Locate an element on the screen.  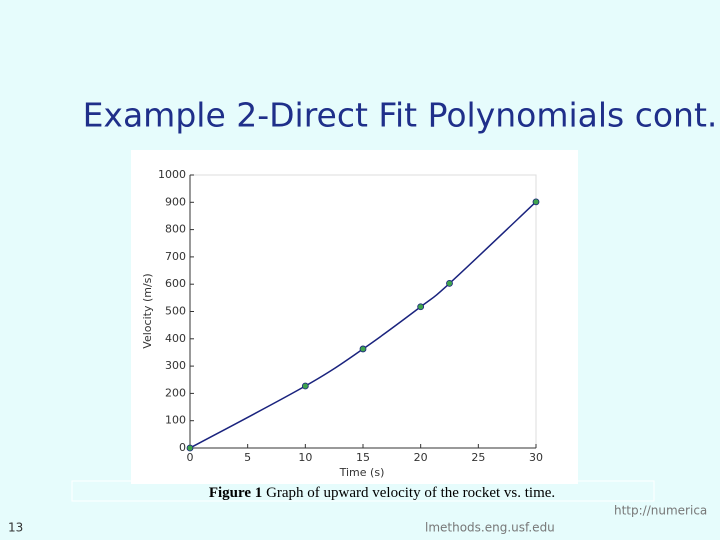
y-tick-label: 400 is located at coordinates (175, 338).